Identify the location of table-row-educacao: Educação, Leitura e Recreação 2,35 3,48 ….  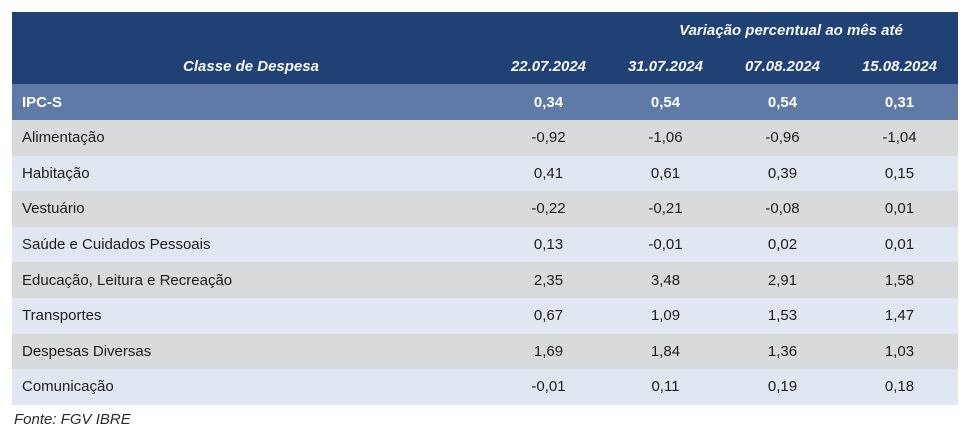
(485, 280).